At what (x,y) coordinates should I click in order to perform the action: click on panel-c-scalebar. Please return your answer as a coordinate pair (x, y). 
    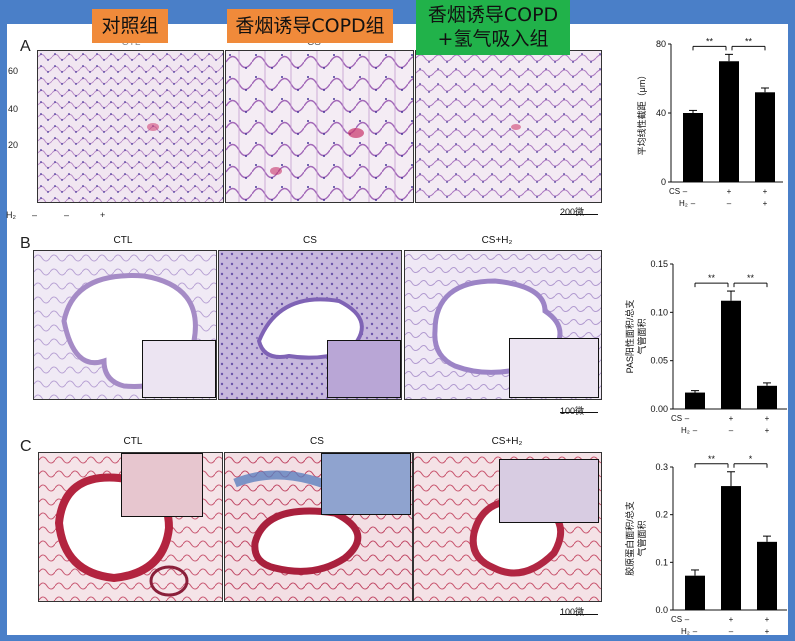
    Looking at the image, I should click on (579, 614).